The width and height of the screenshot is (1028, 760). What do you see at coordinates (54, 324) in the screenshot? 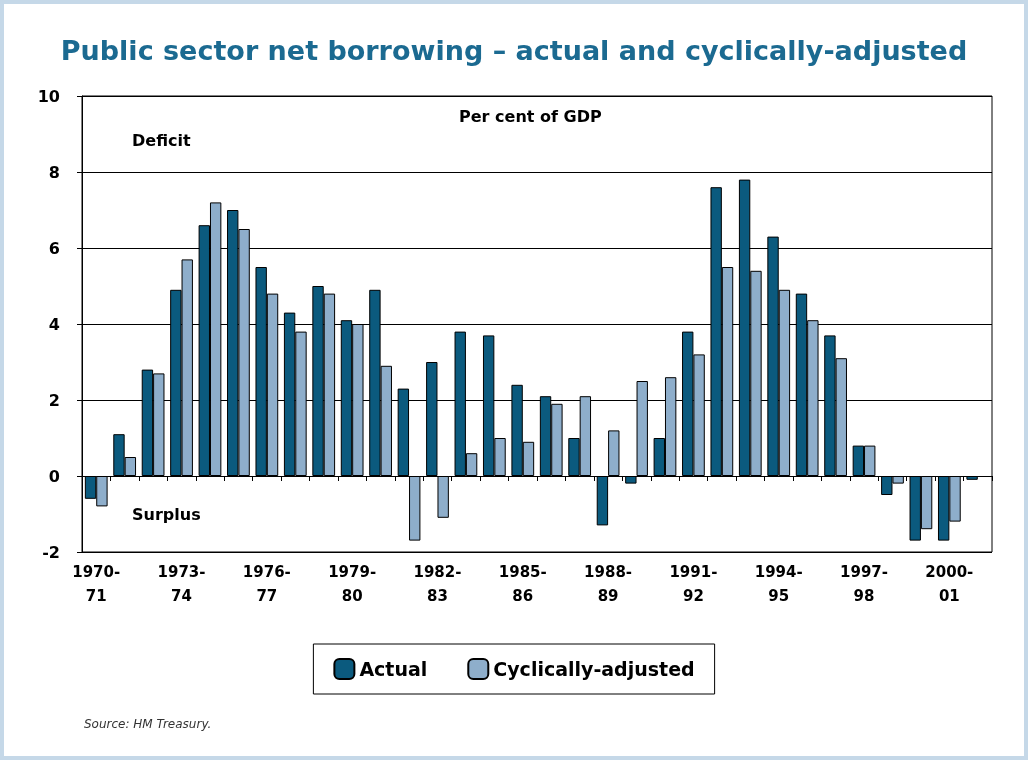
I see `y-tick-label: 4` at bounding box center [54, 324].